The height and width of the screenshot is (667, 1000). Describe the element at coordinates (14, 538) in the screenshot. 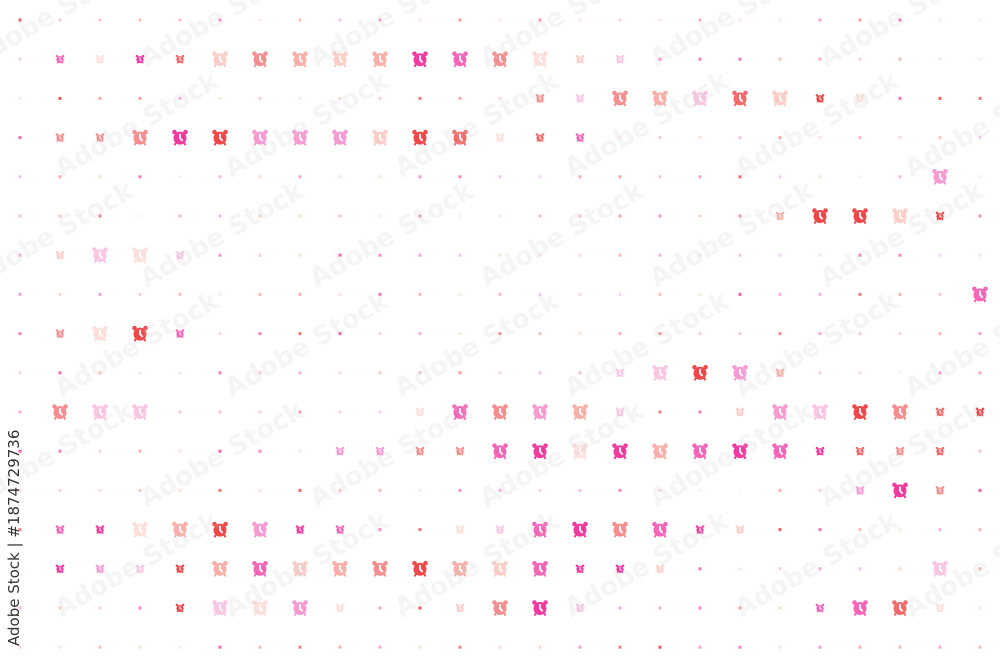

I see `stock-credit: Adobe Stock | #1874729736` at that location.